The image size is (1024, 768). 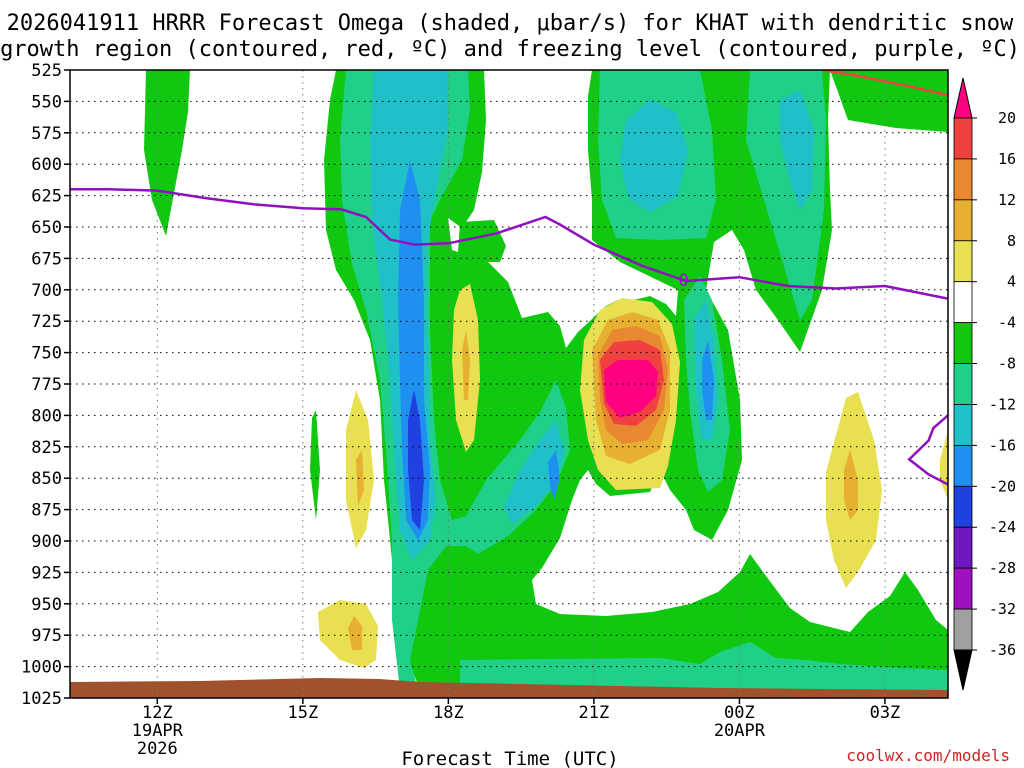 What do you see at coordinates (509, 688) in the screenshot?
I see `terrain-fill` at bounding box center [509, 688].